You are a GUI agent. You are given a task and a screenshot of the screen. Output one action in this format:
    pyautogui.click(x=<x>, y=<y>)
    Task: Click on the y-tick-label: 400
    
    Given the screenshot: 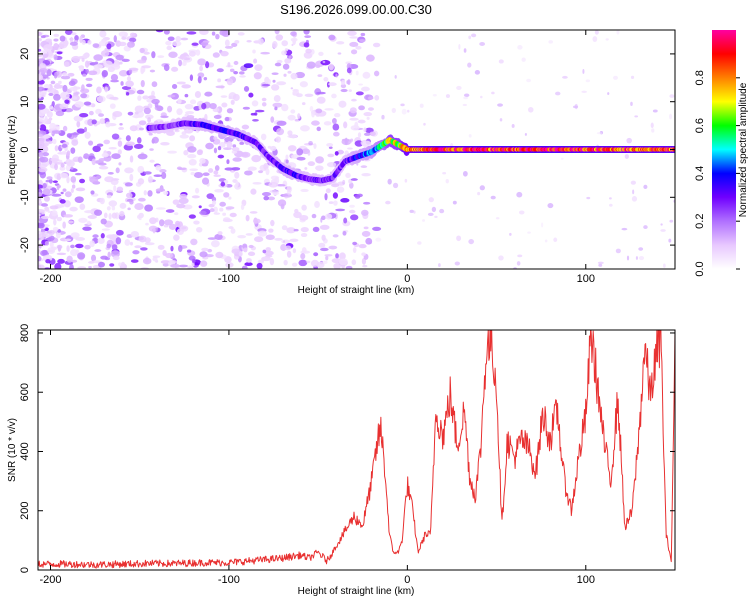 What is the action you would take?
    pyautogui.click(x=25, y=451)
    